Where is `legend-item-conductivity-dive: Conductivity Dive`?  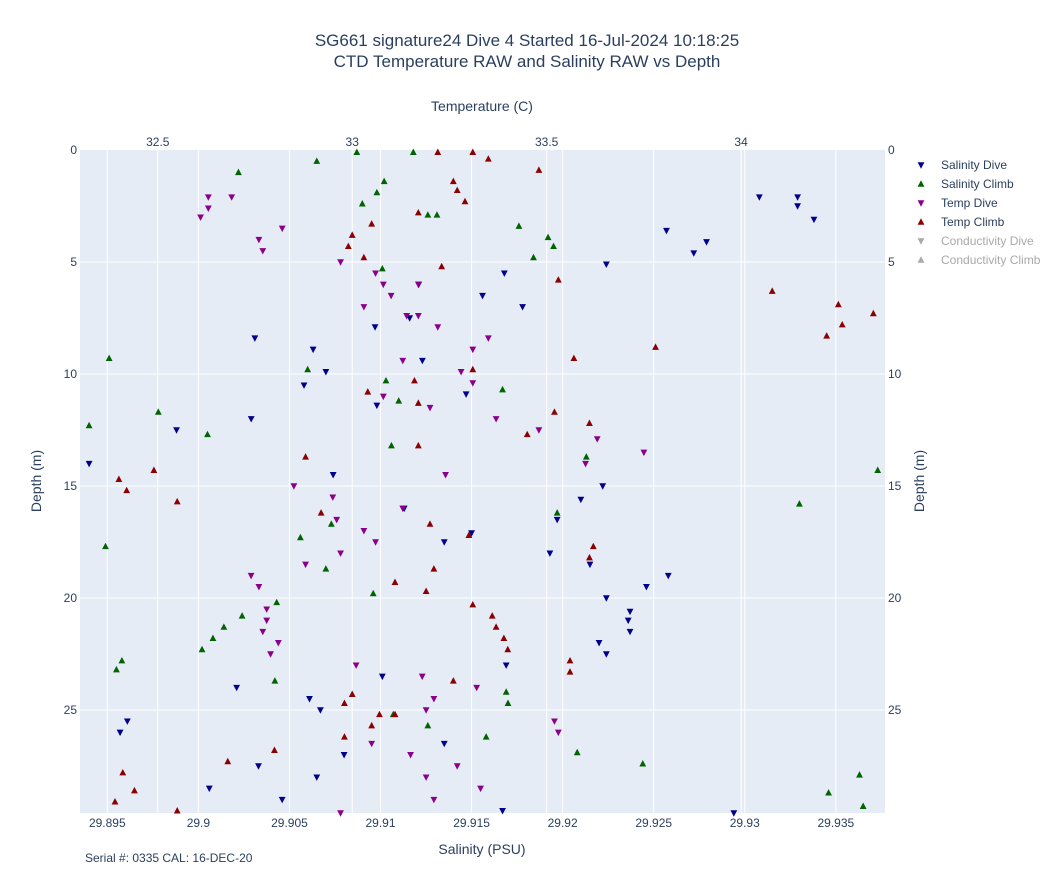 legend-item-conductivity-dive: Conductivity Dive is located at coordinates (975, 241).